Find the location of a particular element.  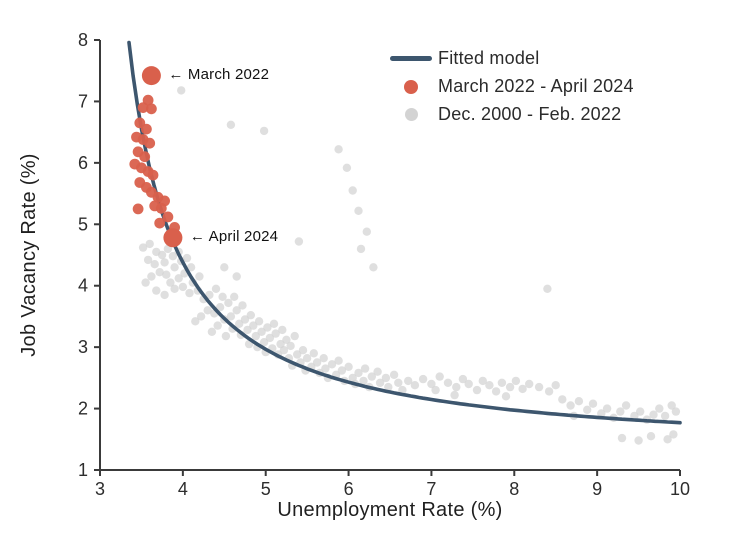

annotation-april-2024: ← April 2024 is located at coordinates (234, 236).